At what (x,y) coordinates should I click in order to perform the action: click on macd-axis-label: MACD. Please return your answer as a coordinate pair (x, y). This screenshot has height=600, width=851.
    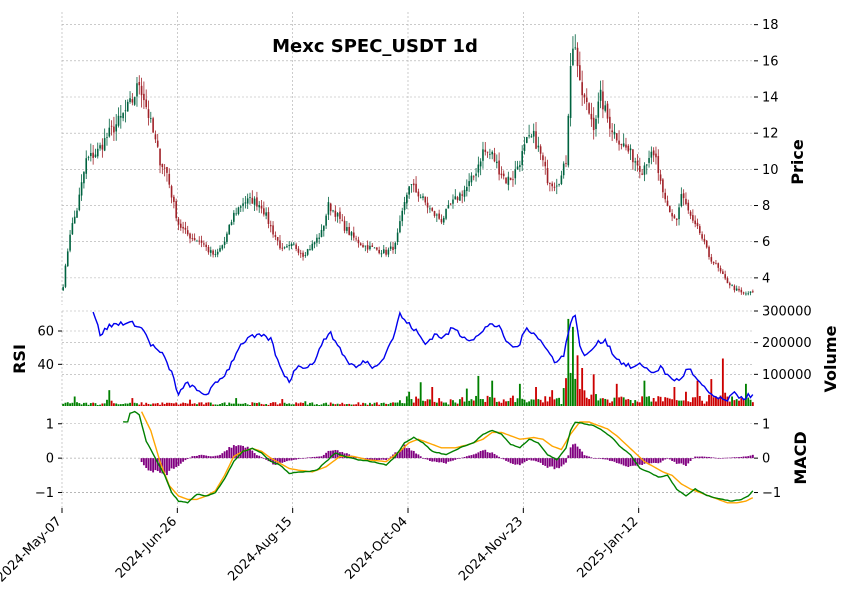
    Looking at the image, I should click on (800, 457).